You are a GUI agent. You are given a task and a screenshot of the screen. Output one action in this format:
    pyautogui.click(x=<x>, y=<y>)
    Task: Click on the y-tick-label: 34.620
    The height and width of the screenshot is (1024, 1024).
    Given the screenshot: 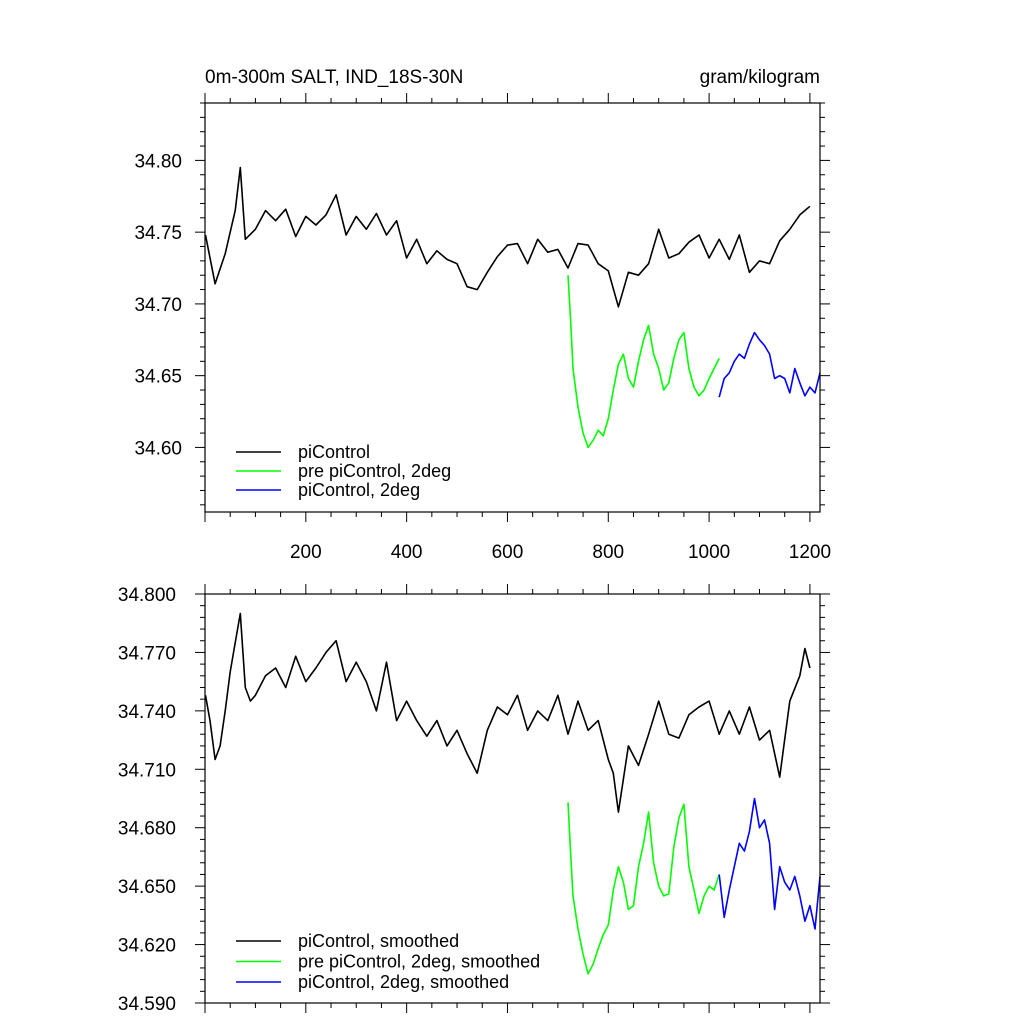 What is the action you would take?
    pyautogui.click(x=147, y=946)
    